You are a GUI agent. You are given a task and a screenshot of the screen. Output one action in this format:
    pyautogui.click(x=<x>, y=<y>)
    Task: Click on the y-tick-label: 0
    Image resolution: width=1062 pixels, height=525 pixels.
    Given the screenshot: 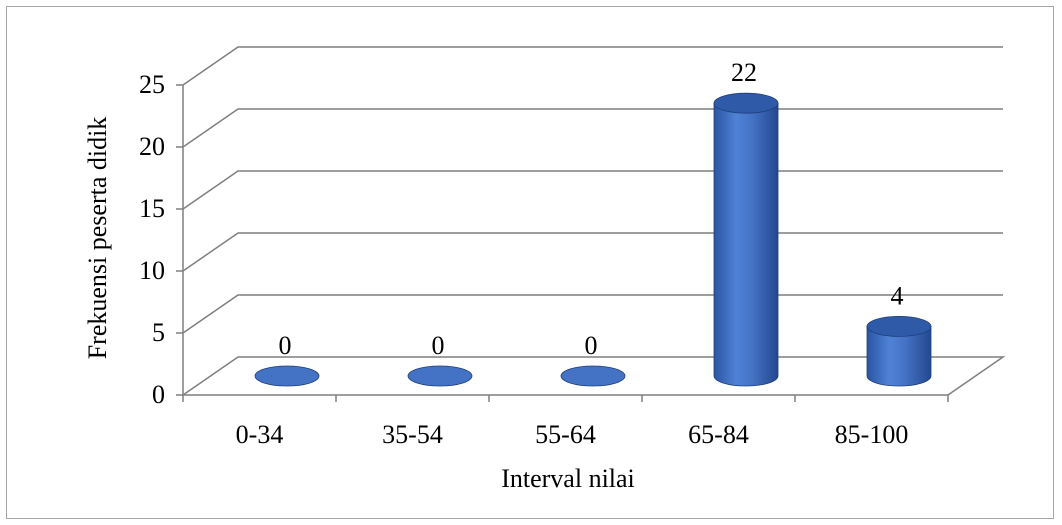 What is the action you would take?
    pyautogui.click(x=158, y=394)
    